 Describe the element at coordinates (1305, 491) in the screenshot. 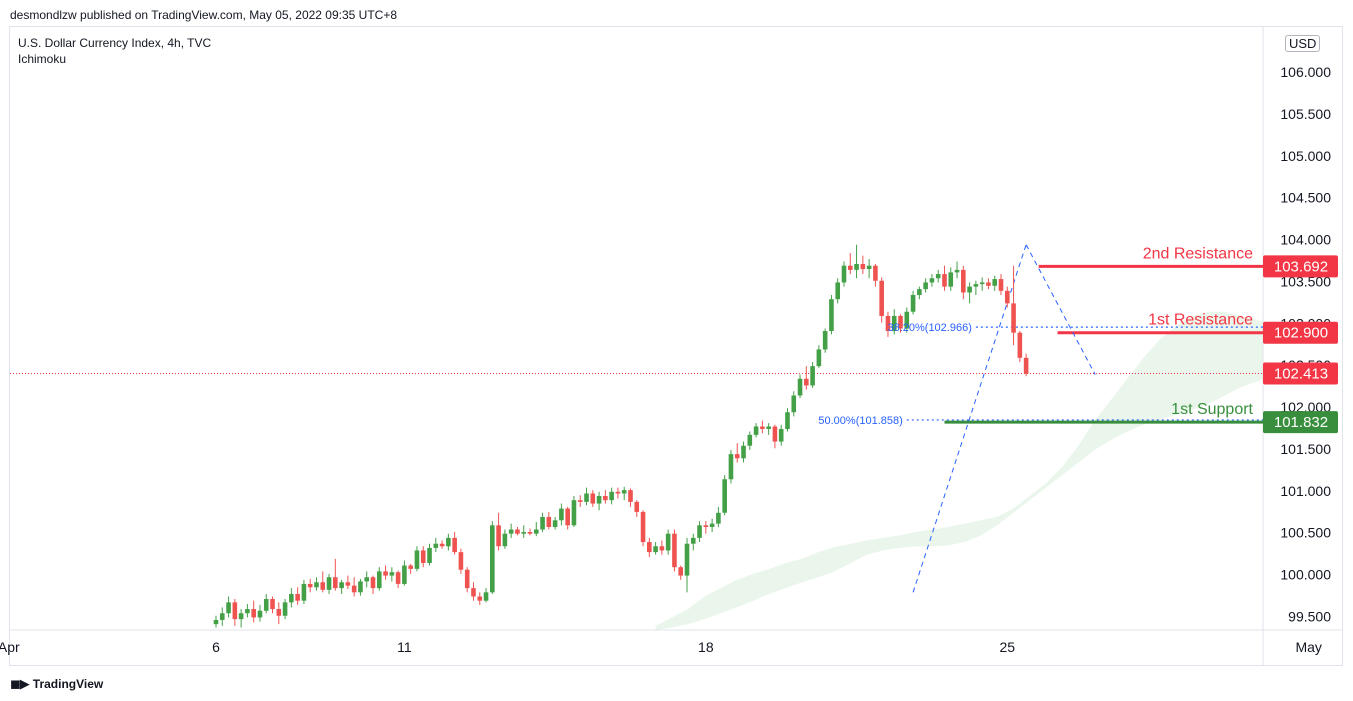

I see `y-tick-label: 101.000` at that location.